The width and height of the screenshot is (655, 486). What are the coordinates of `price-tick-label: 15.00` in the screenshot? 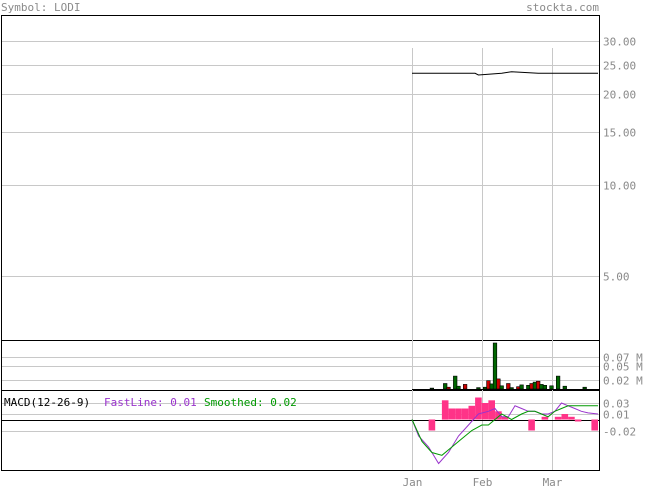 It's located at (619, 133).